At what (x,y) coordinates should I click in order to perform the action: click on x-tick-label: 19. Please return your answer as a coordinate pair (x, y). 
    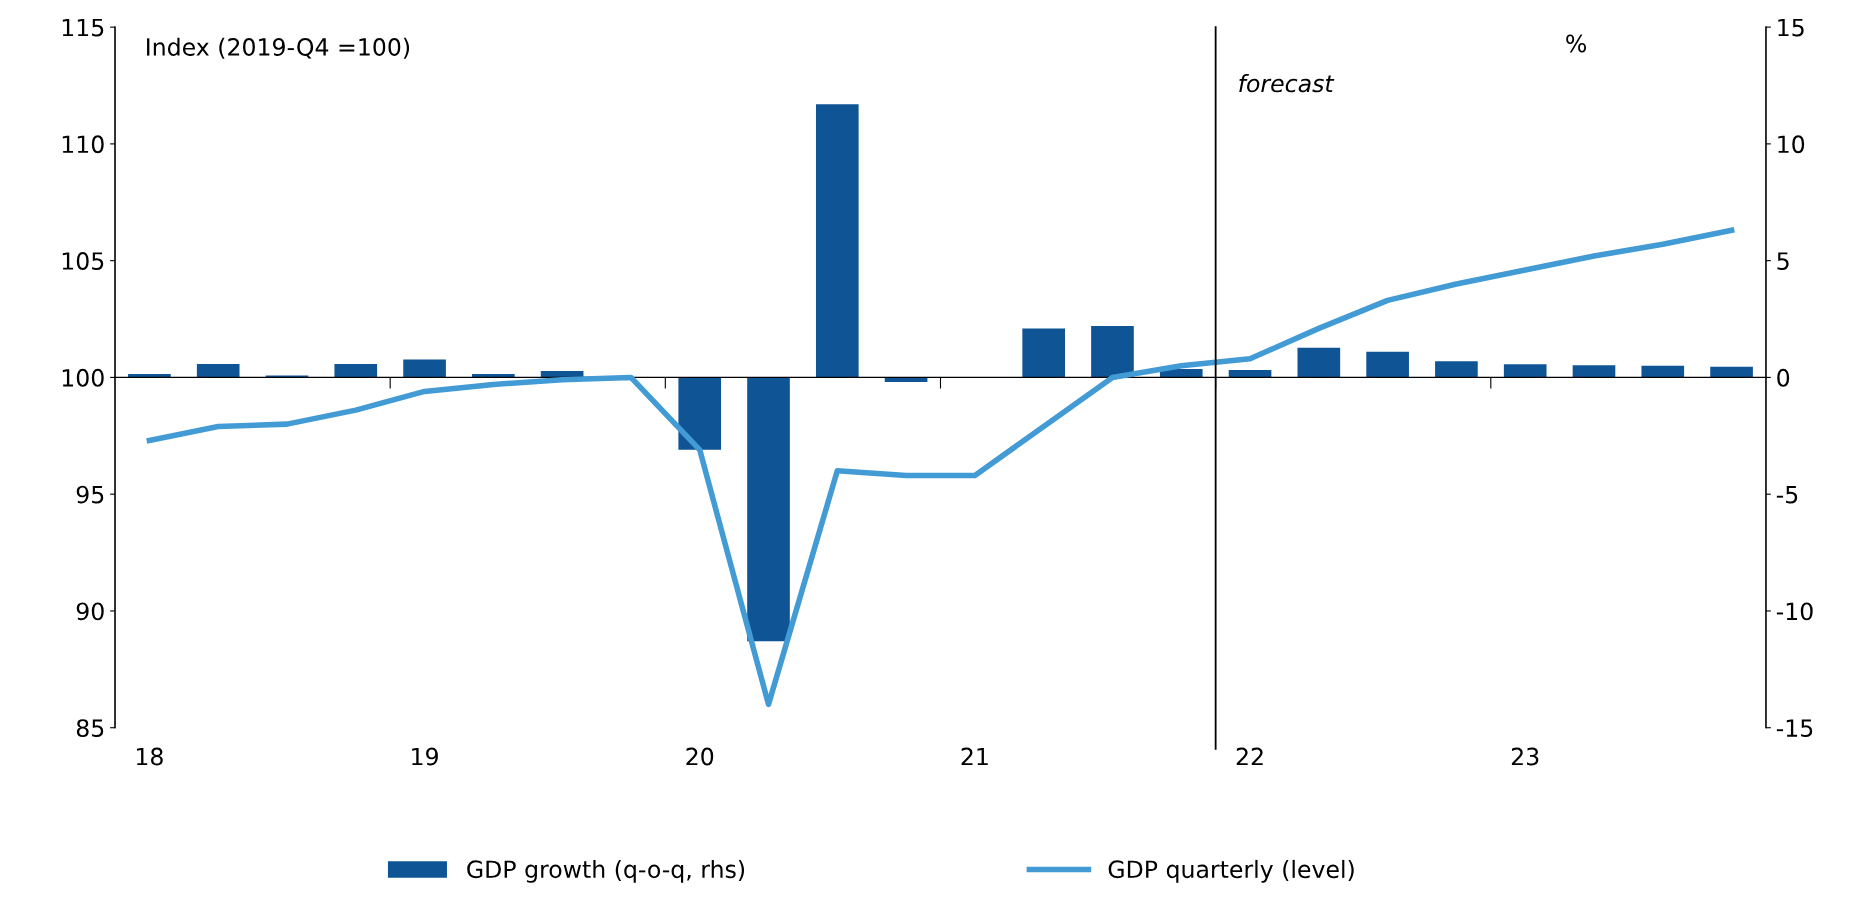
    Looking at the image, I should click on (425, 756).